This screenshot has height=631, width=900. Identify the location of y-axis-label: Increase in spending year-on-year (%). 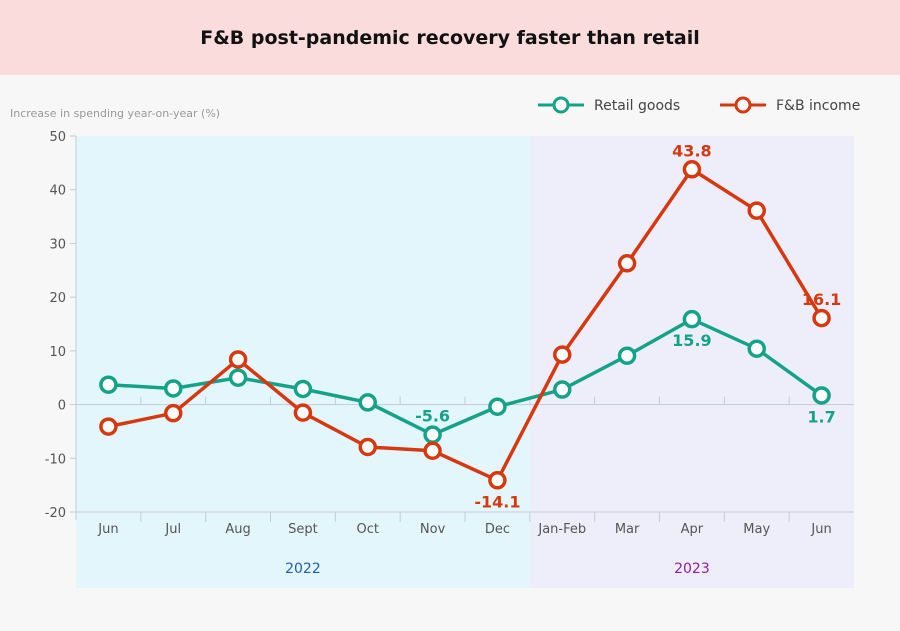
(115, 113).